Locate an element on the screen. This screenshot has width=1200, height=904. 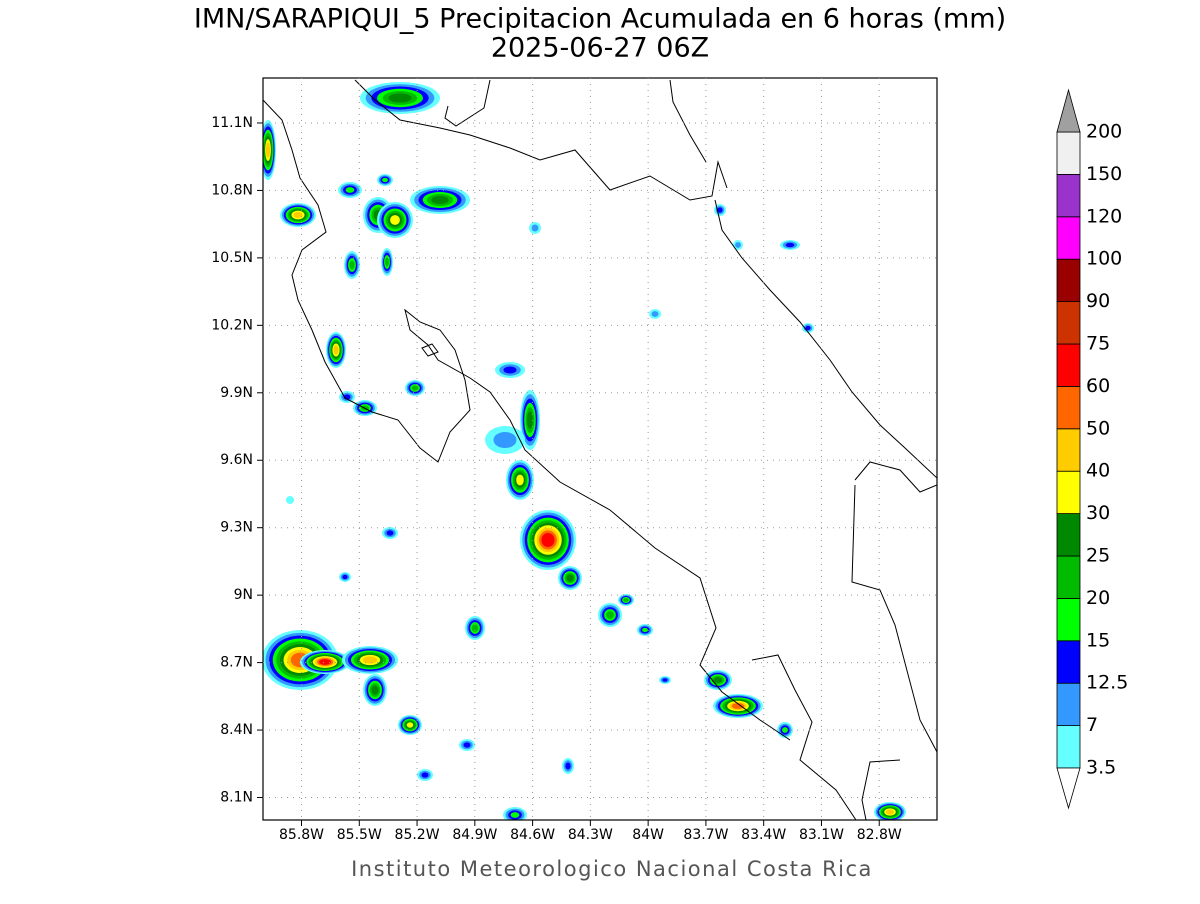
lat-tick-label: 8.7N is located at coordinates (236, 663).